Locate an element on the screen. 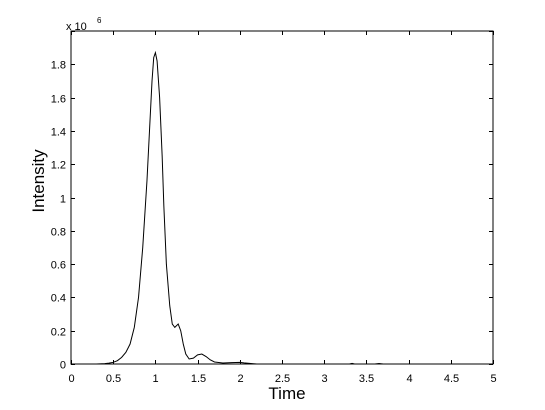 This screenshot has width=545, height=410. x-tick-label: 4 is located at coordinates (409, 379).